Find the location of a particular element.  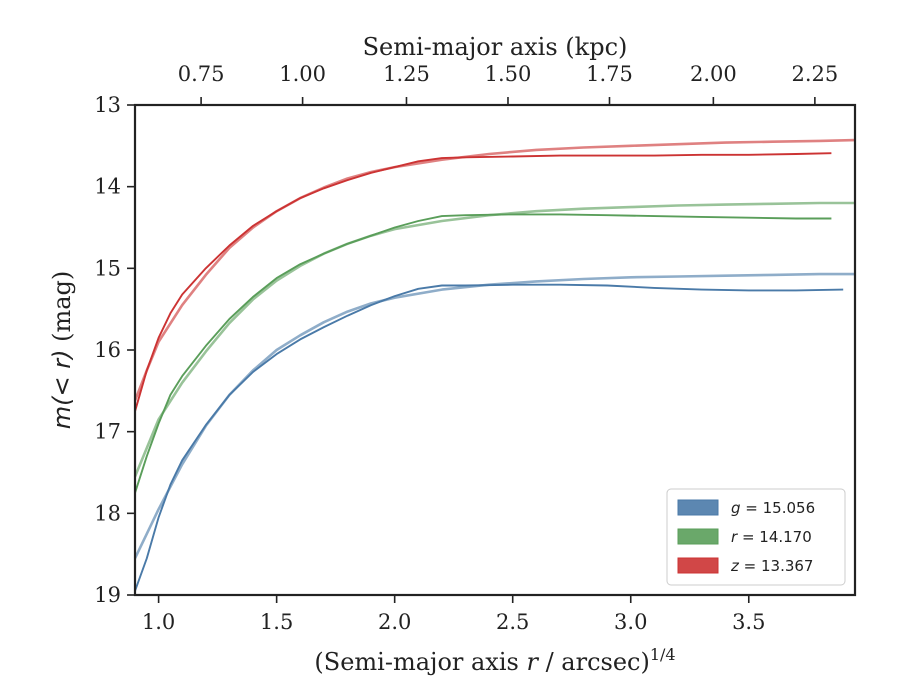

y-tick-label: 14 is located at coordinates (107, 187).